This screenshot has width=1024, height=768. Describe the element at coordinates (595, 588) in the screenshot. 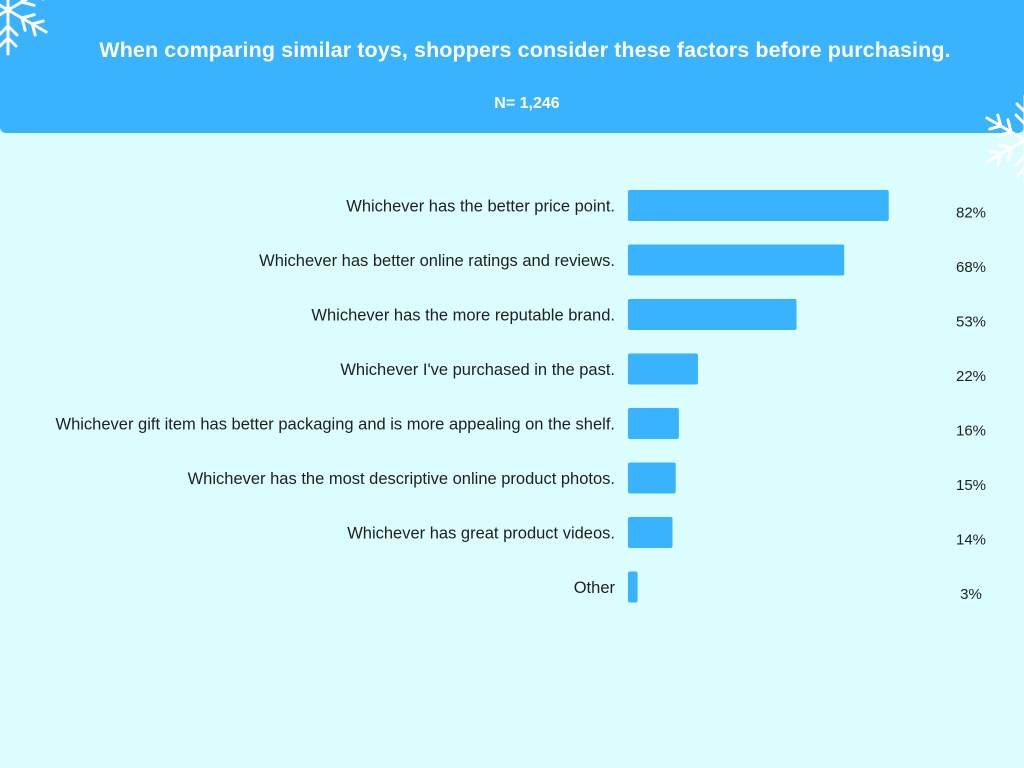

I see `category-label: Other` at that location.